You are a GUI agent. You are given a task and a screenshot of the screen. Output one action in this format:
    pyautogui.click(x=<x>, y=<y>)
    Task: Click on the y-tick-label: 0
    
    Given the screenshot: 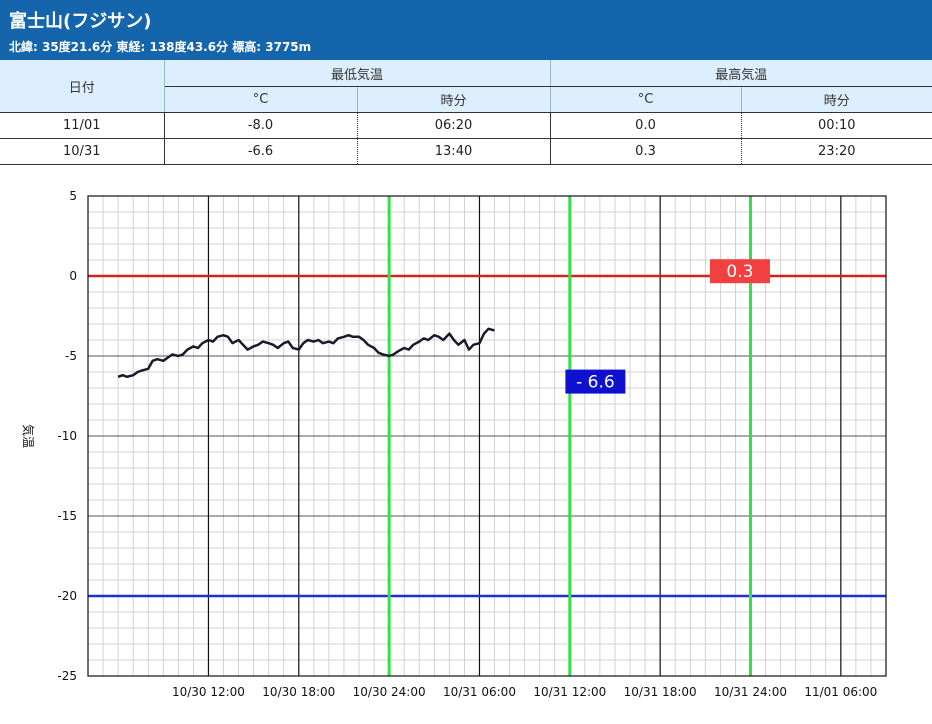 What is the action you would take?
    pyautogui.click(x=73, y=276)
    